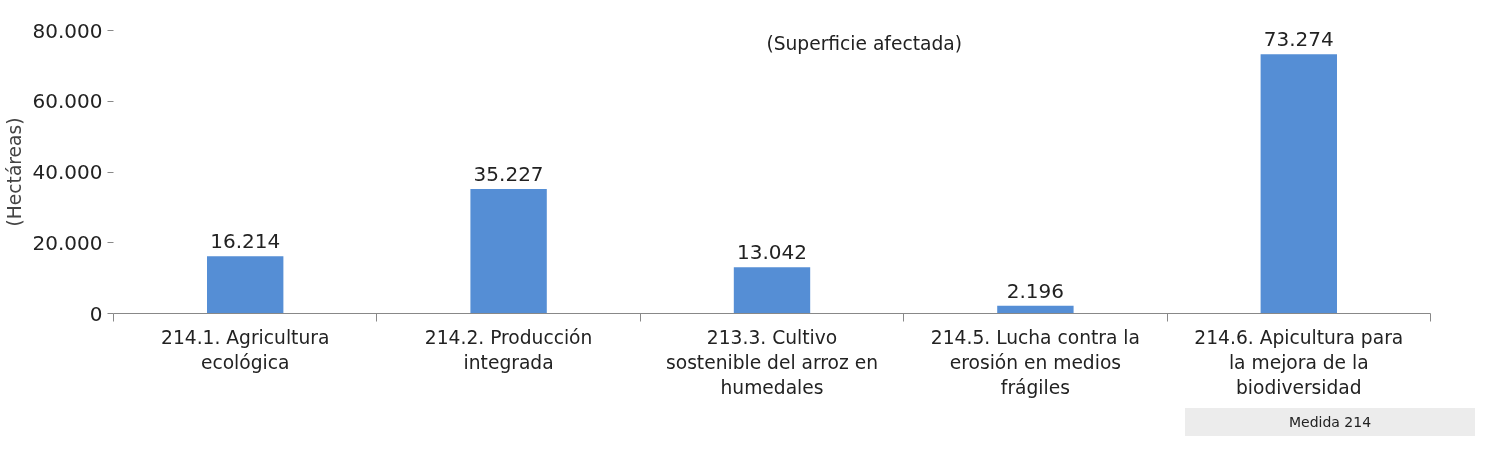  What do you see at coordinates (245, 241) in the screenshot?
I see `data-label: 16.214` at bounding box center [245, 241].